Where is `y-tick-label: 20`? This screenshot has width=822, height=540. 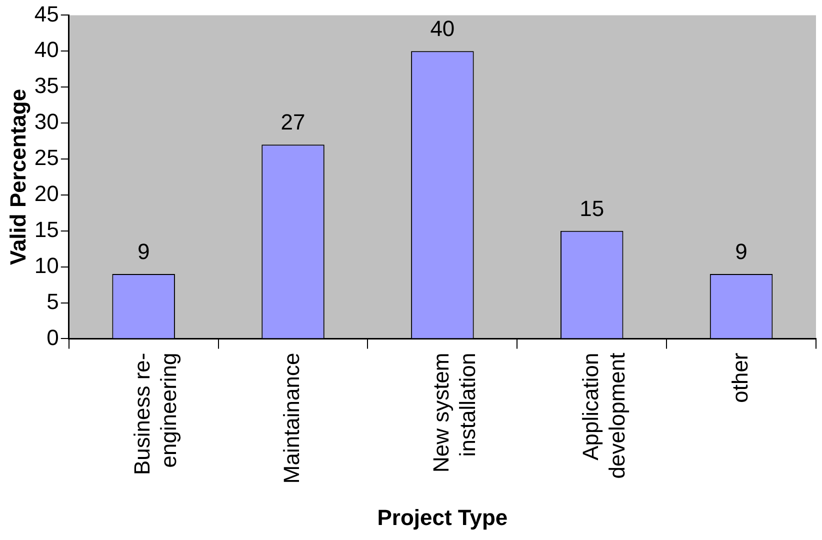
y-tick-label: 20 is located at coordinates (46, 193).